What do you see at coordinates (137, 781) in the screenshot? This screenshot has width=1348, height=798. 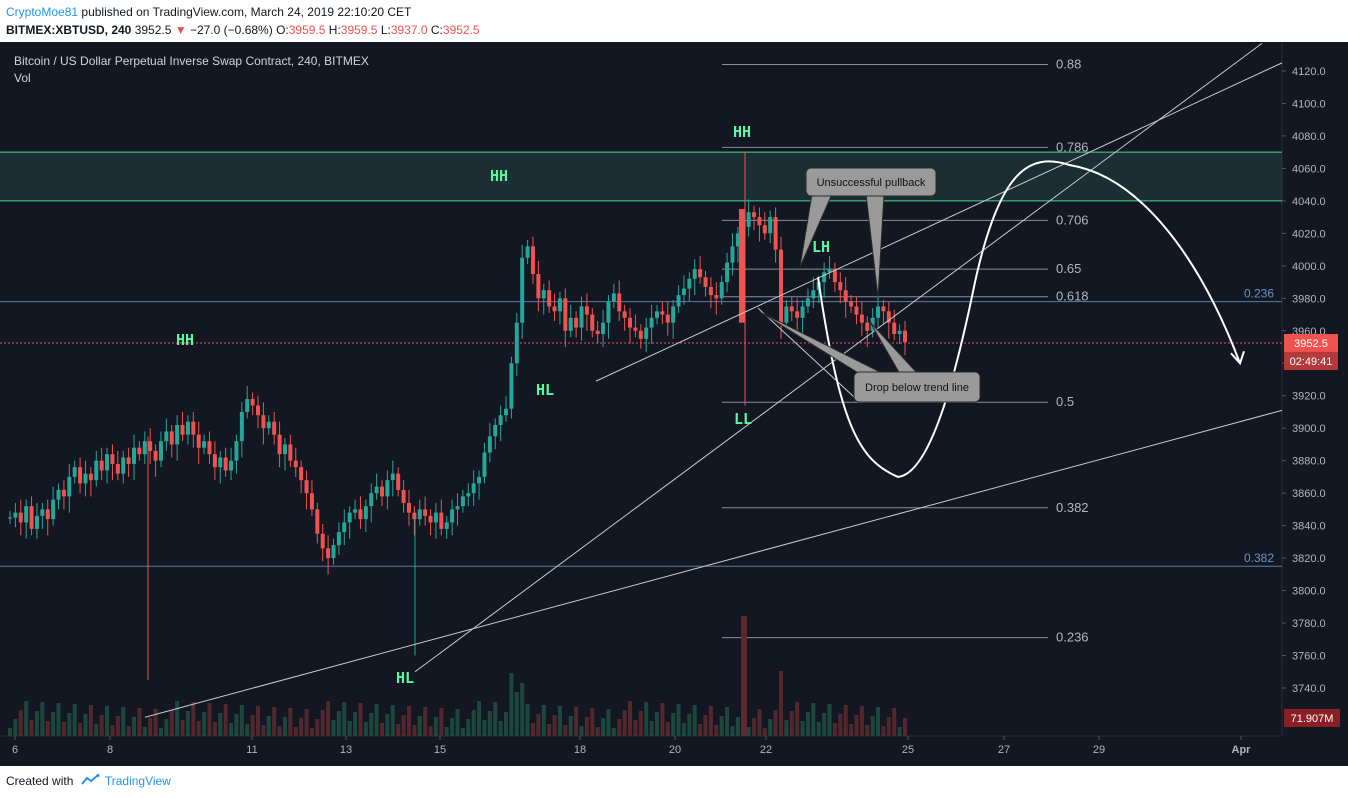 I see `tradingview-brand-link: TradingView` at bounding box center [137, 781].